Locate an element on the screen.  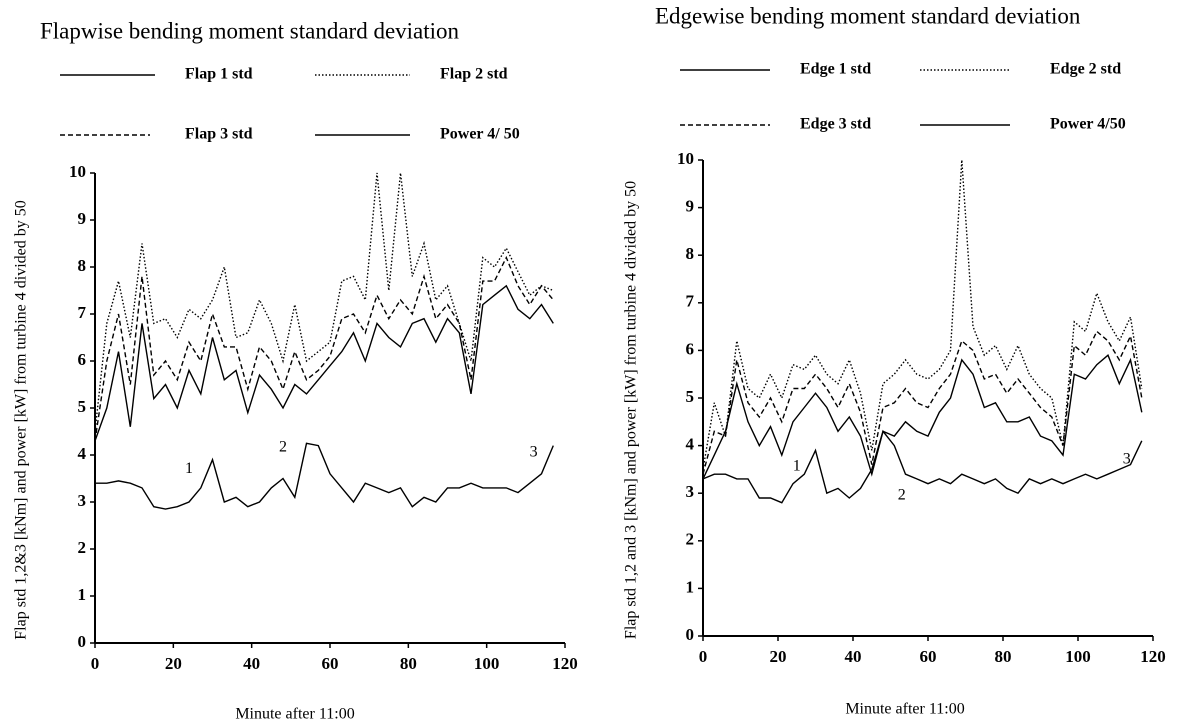
legend-label: Edge 1 std is located at coordinates (835, 69).